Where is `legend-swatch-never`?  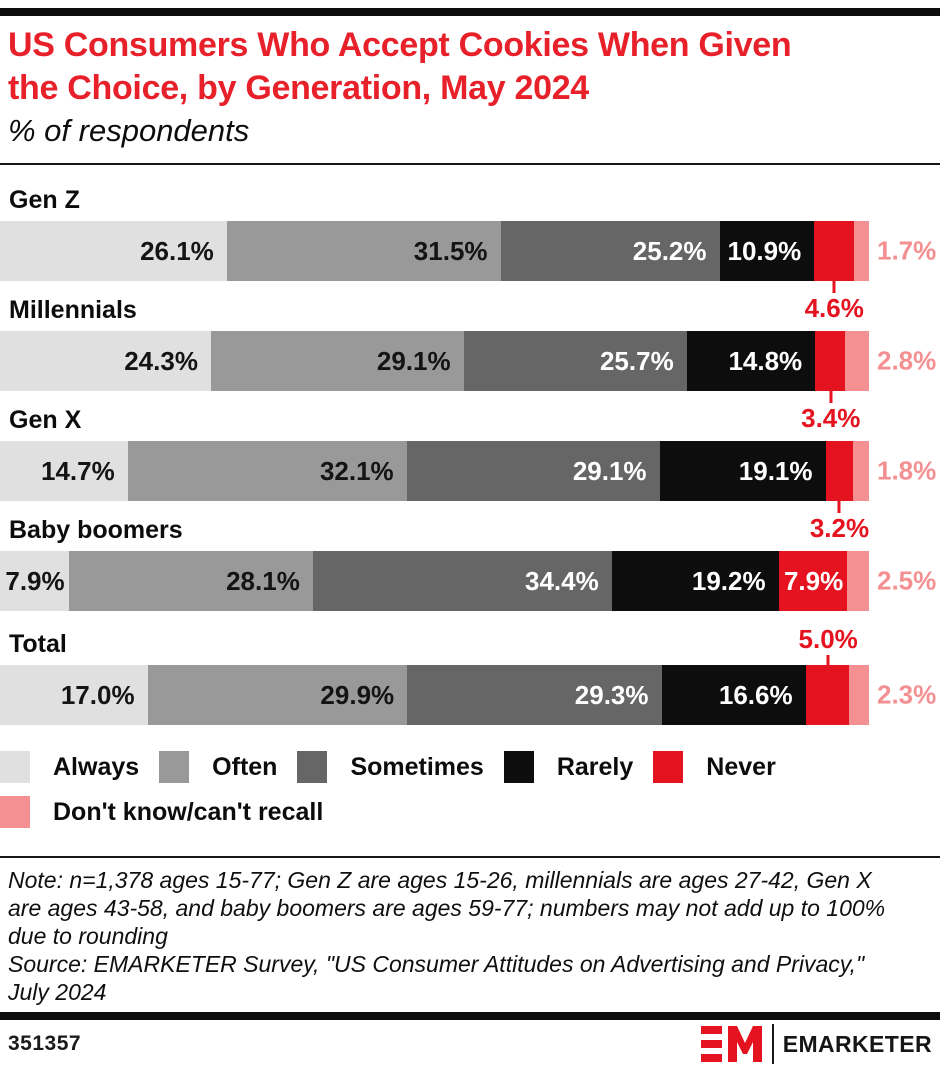 legend-swatch-never is located at coordinates (668, 767).